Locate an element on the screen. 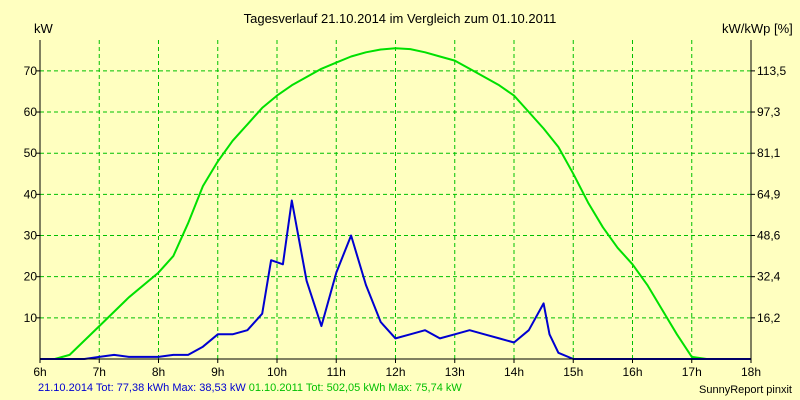  y-tick-label-right: 32,4 is located at coordinates (769, 277).